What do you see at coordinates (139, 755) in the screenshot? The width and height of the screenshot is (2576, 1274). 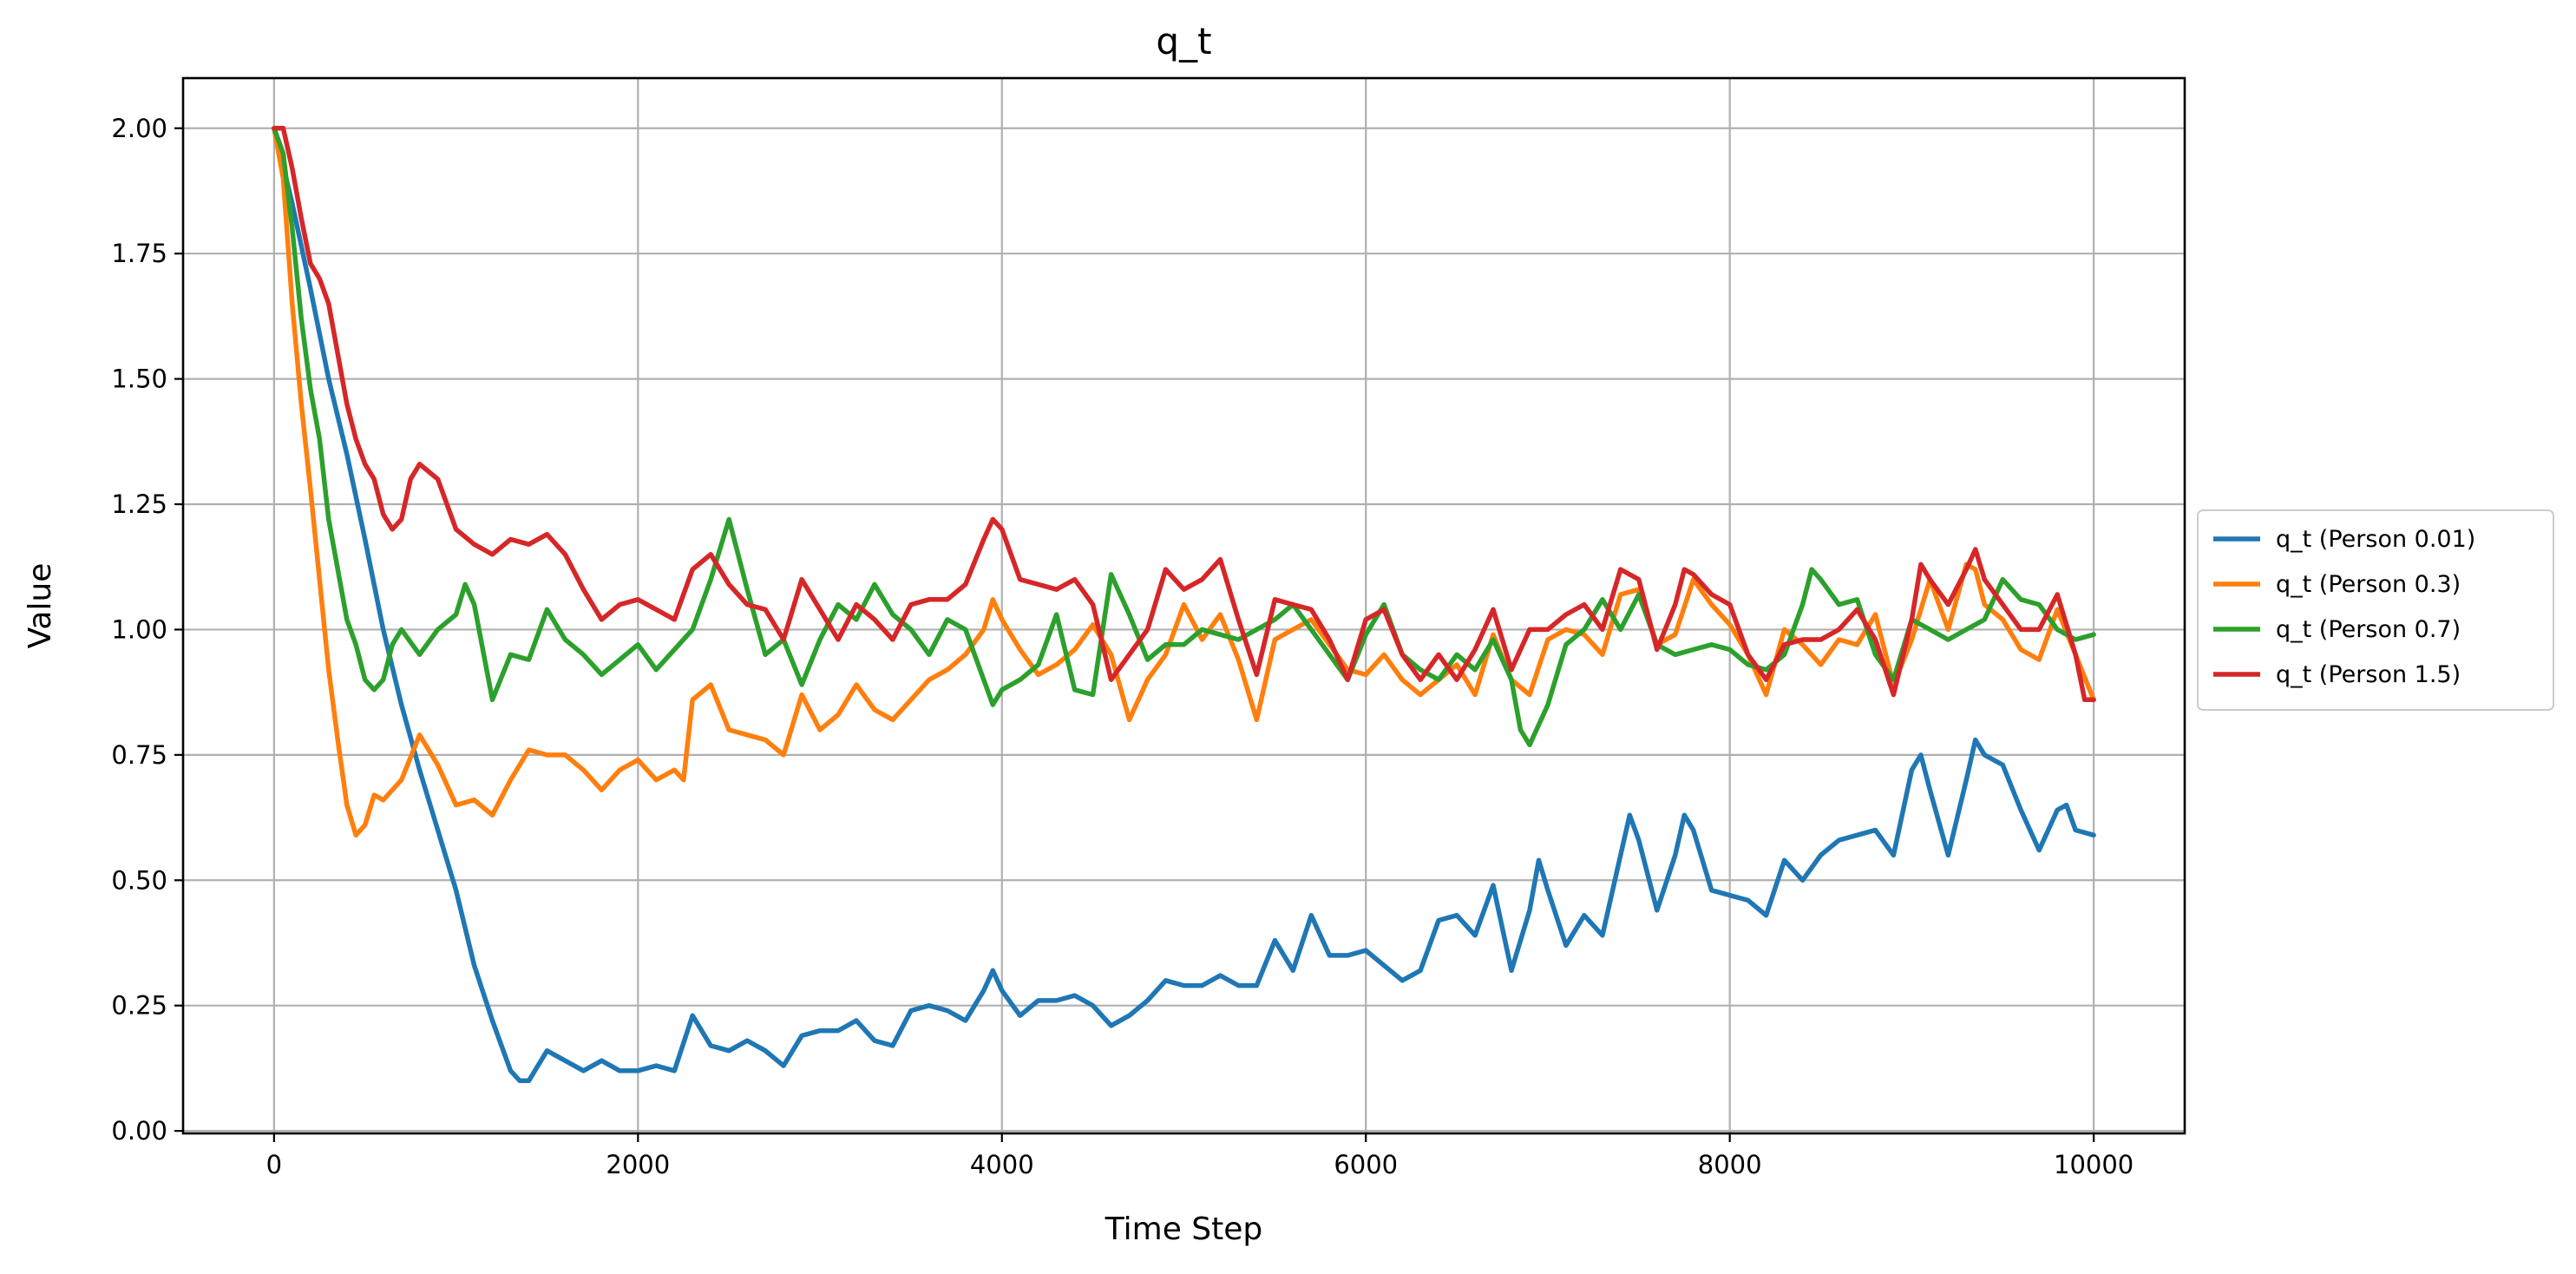 I see `y-tick-label: 0.75` at bounding box center [139, 755].